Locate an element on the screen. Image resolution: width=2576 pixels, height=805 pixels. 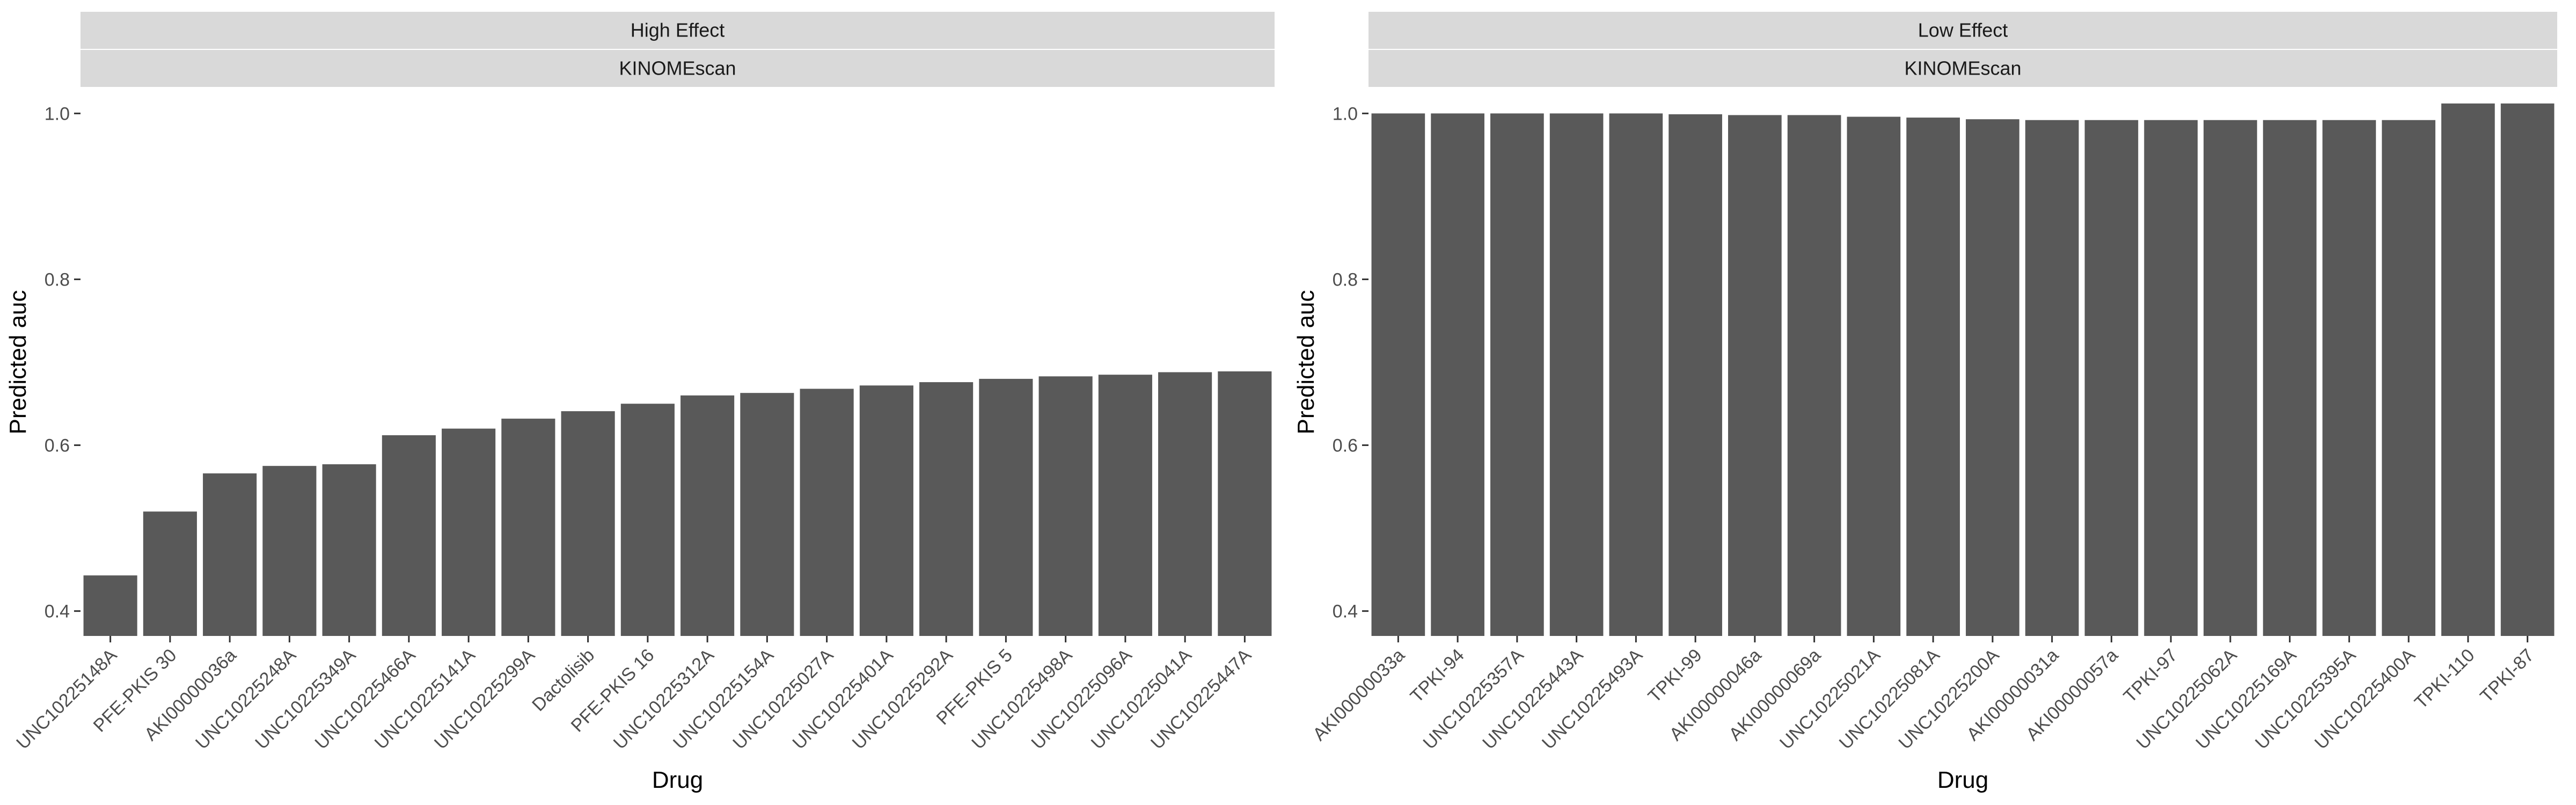
strip-label-effect: Low Effect is located at coordinates (1963, 30).